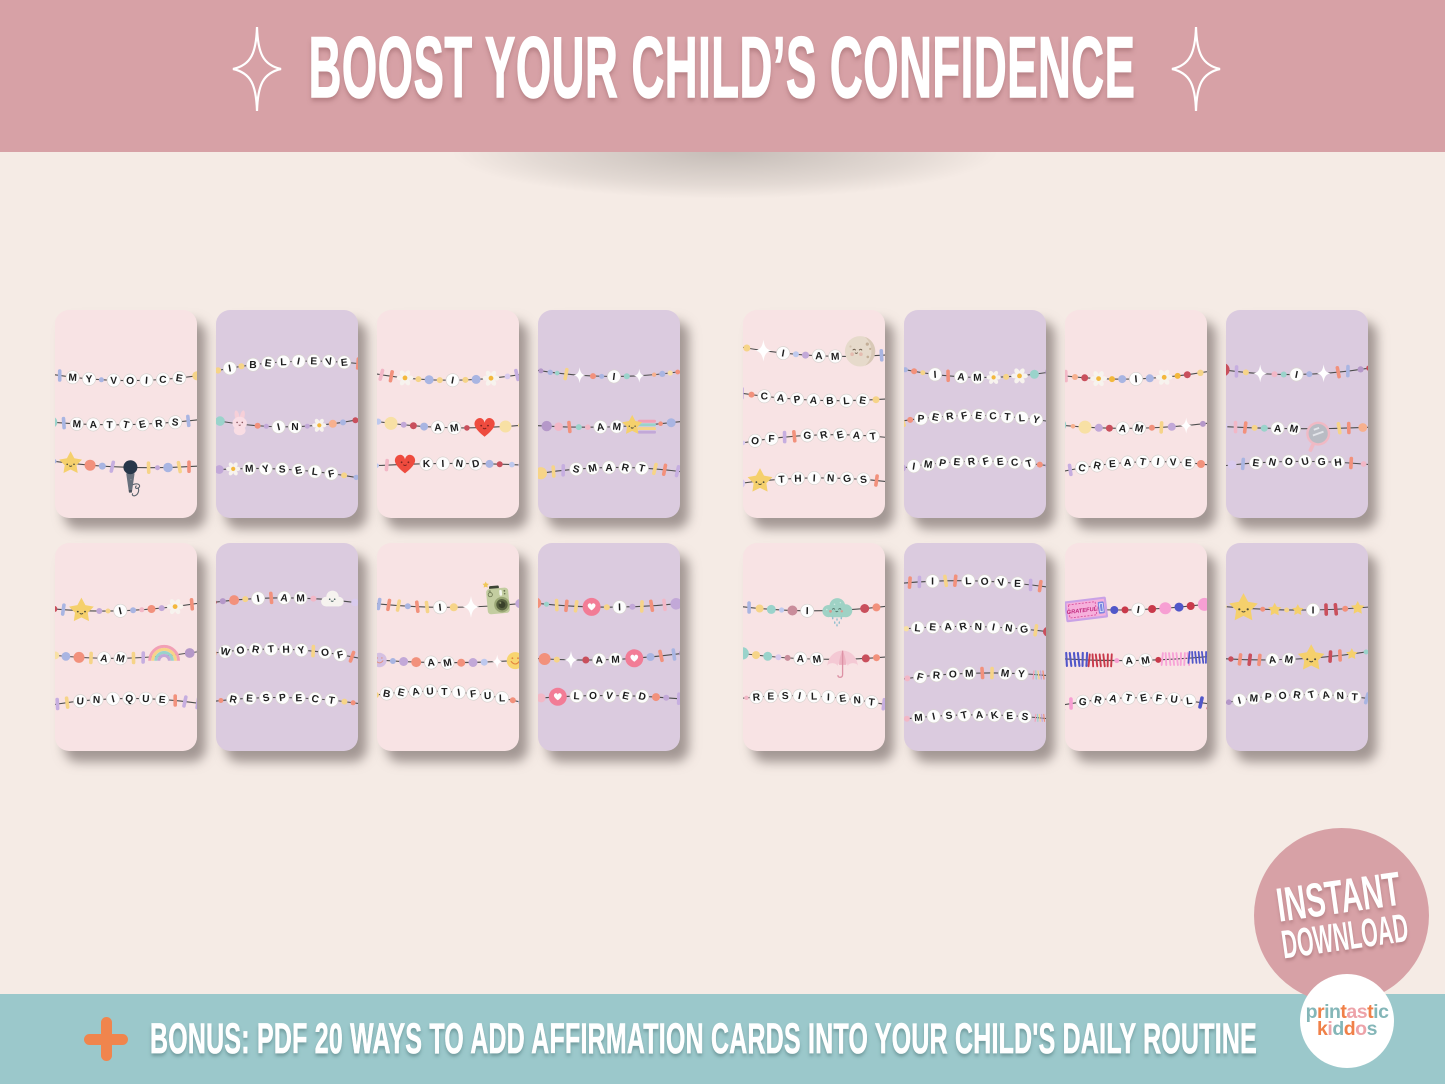 The image size is (1445, 1084). I want to click on svg-text: N, so click(857, 700).